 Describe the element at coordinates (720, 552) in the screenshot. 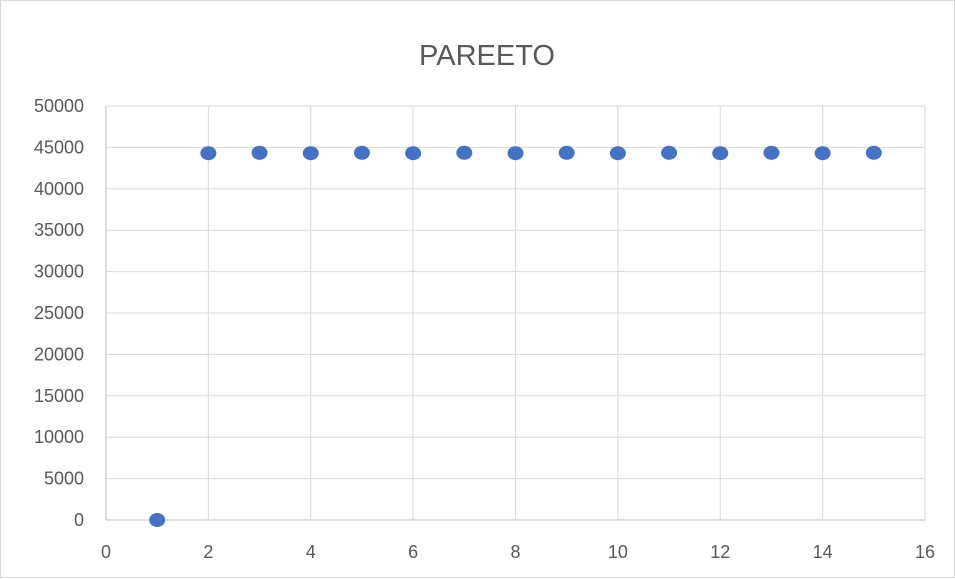

I see `x-tick-label: 12` at that location.